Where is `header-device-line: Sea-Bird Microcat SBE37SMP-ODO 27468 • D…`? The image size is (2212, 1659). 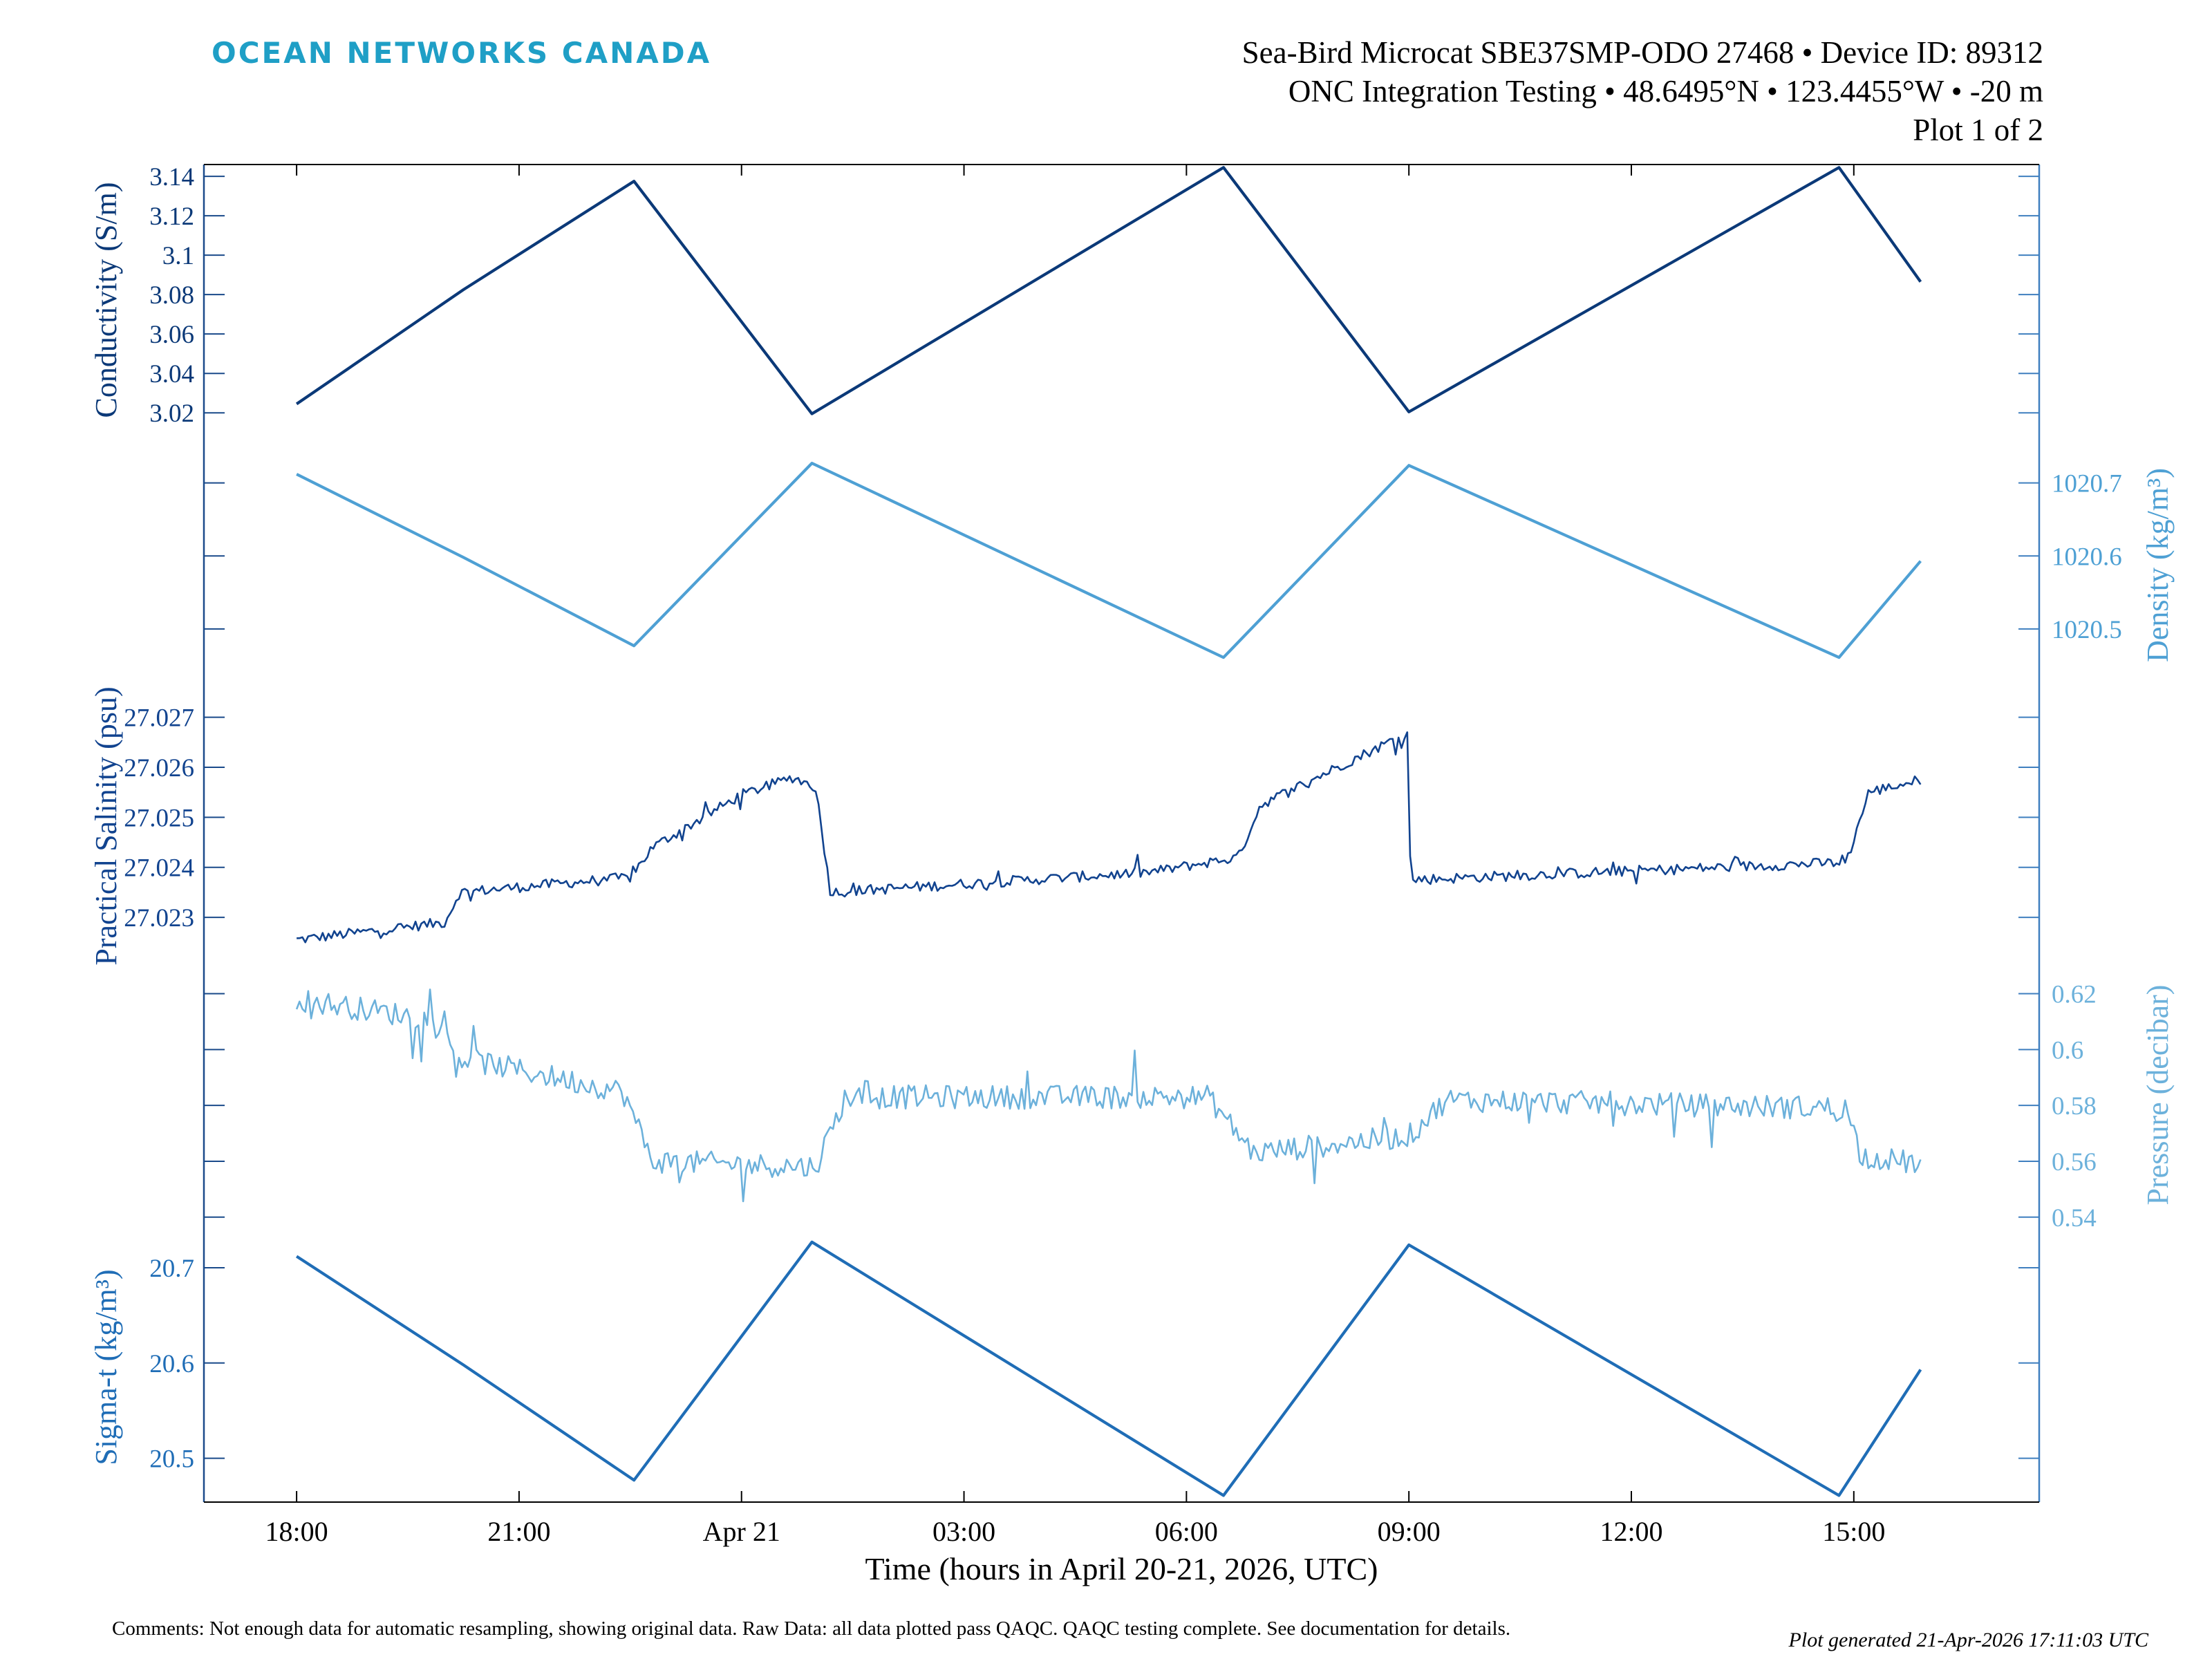
header-device-line: Sea-Bird Microcat SBE37SMP-ODO 27468 • D… is located at coordinates (1642, 53).